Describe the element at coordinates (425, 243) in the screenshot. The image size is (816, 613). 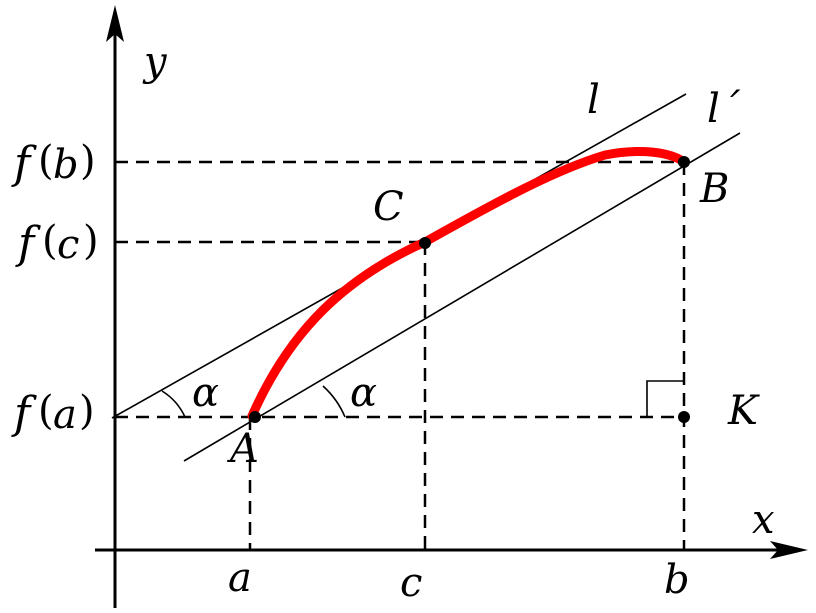
I see `point-C` at that location.